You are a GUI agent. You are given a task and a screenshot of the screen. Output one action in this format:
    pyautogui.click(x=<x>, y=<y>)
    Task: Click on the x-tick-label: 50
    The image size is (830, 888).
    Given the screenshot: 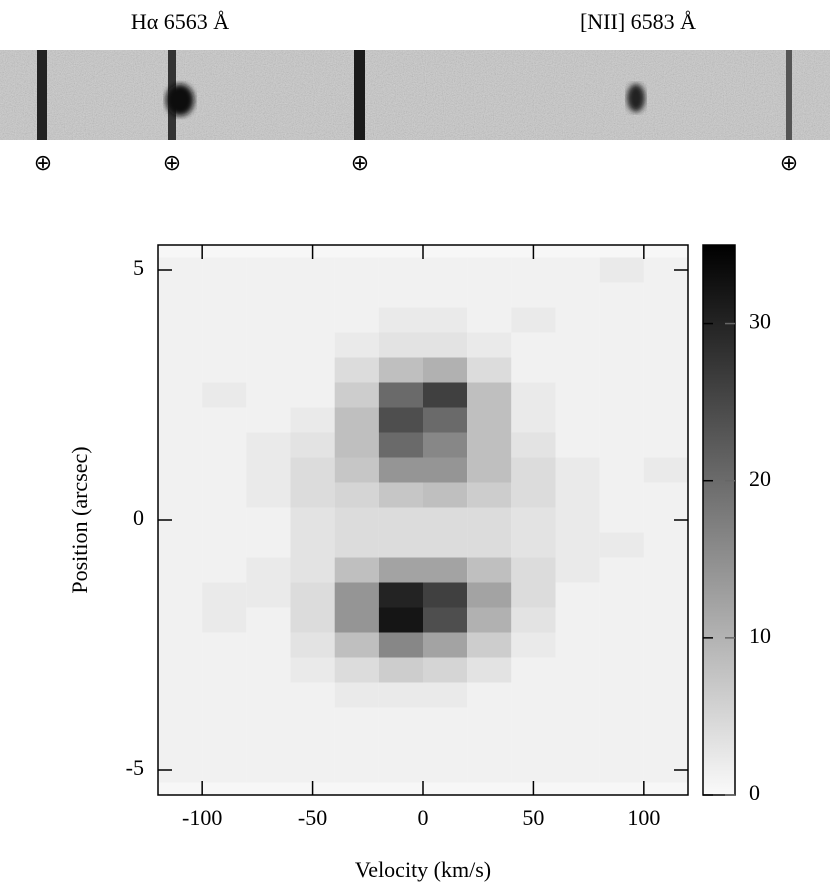 What is the action you would take?
    pyautogui.click(x=533, y=817)
    